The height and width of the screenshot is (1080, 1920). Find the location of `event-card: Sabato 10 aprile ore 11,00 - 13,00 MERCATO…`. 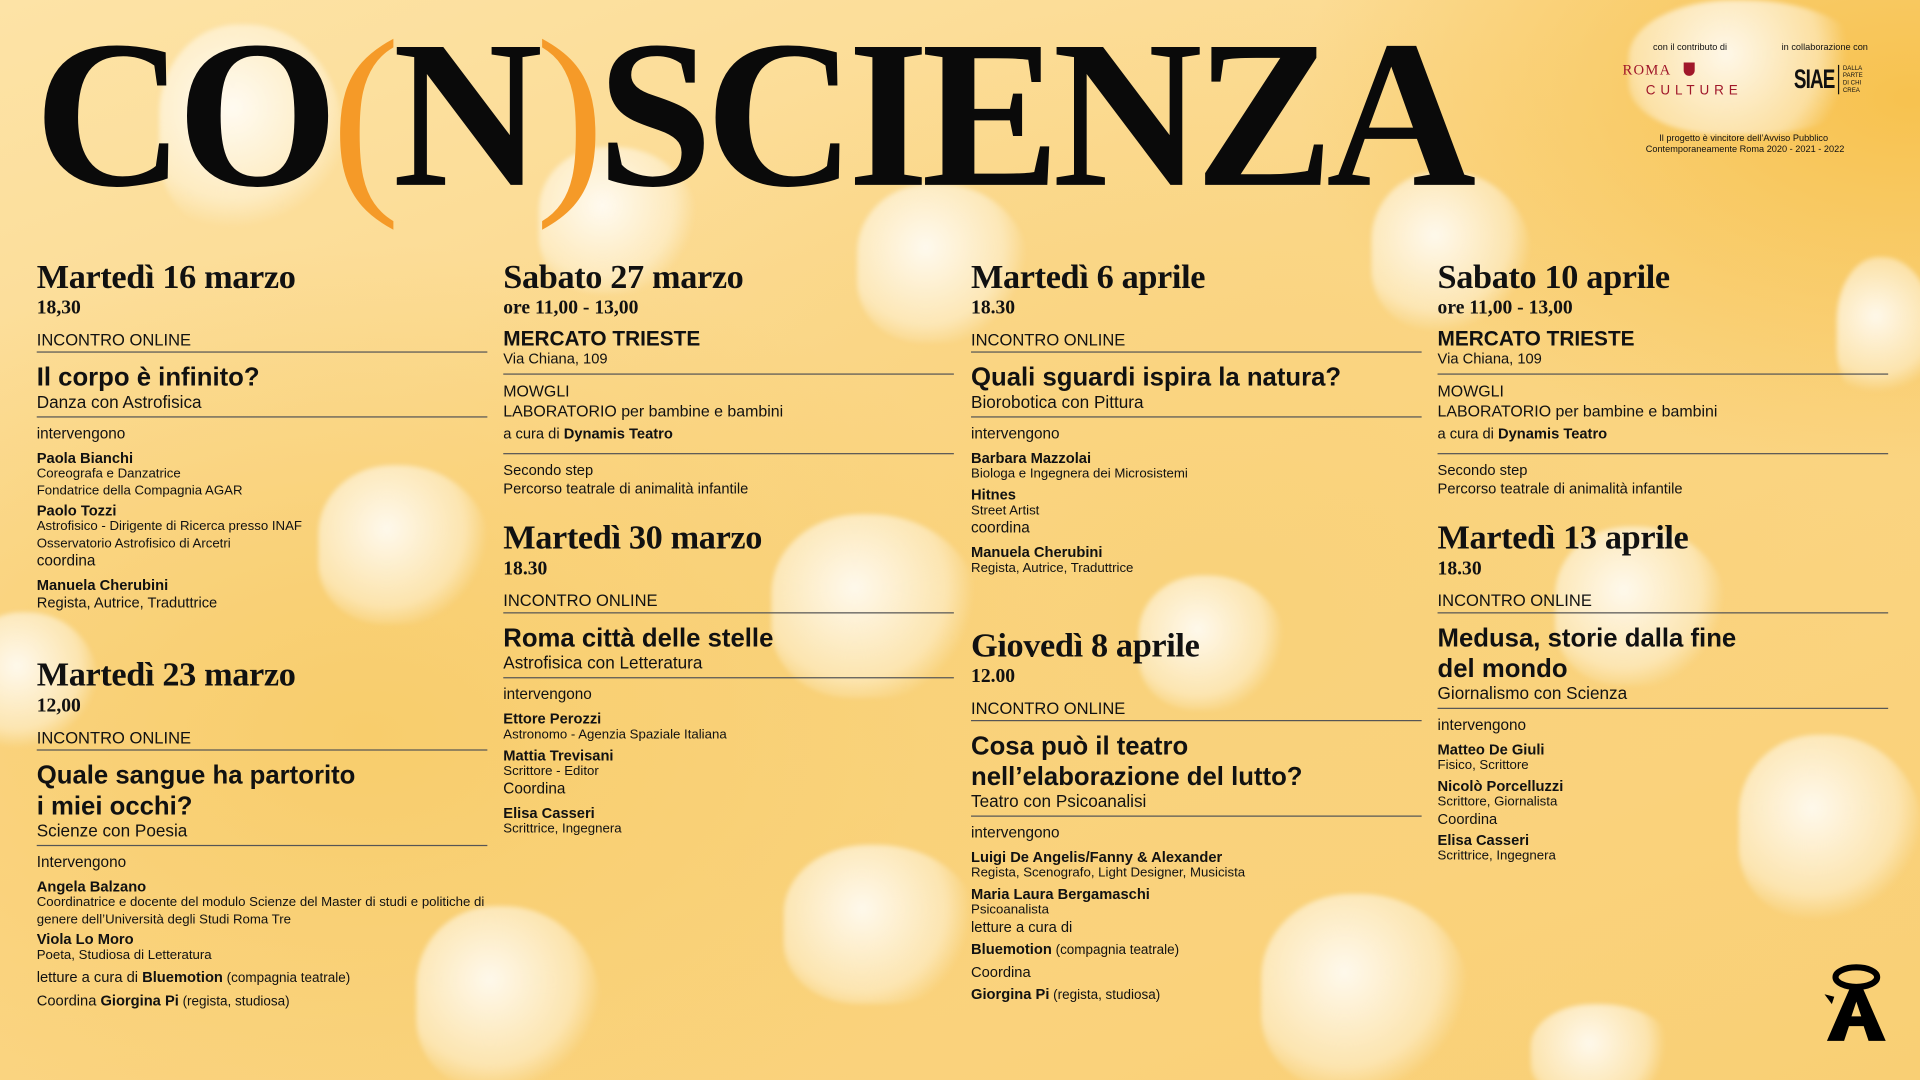

event-card: Sabato 10 aprile ore 11,00 - 13,00 MERCATO… is located at coordinates (1663, 381).